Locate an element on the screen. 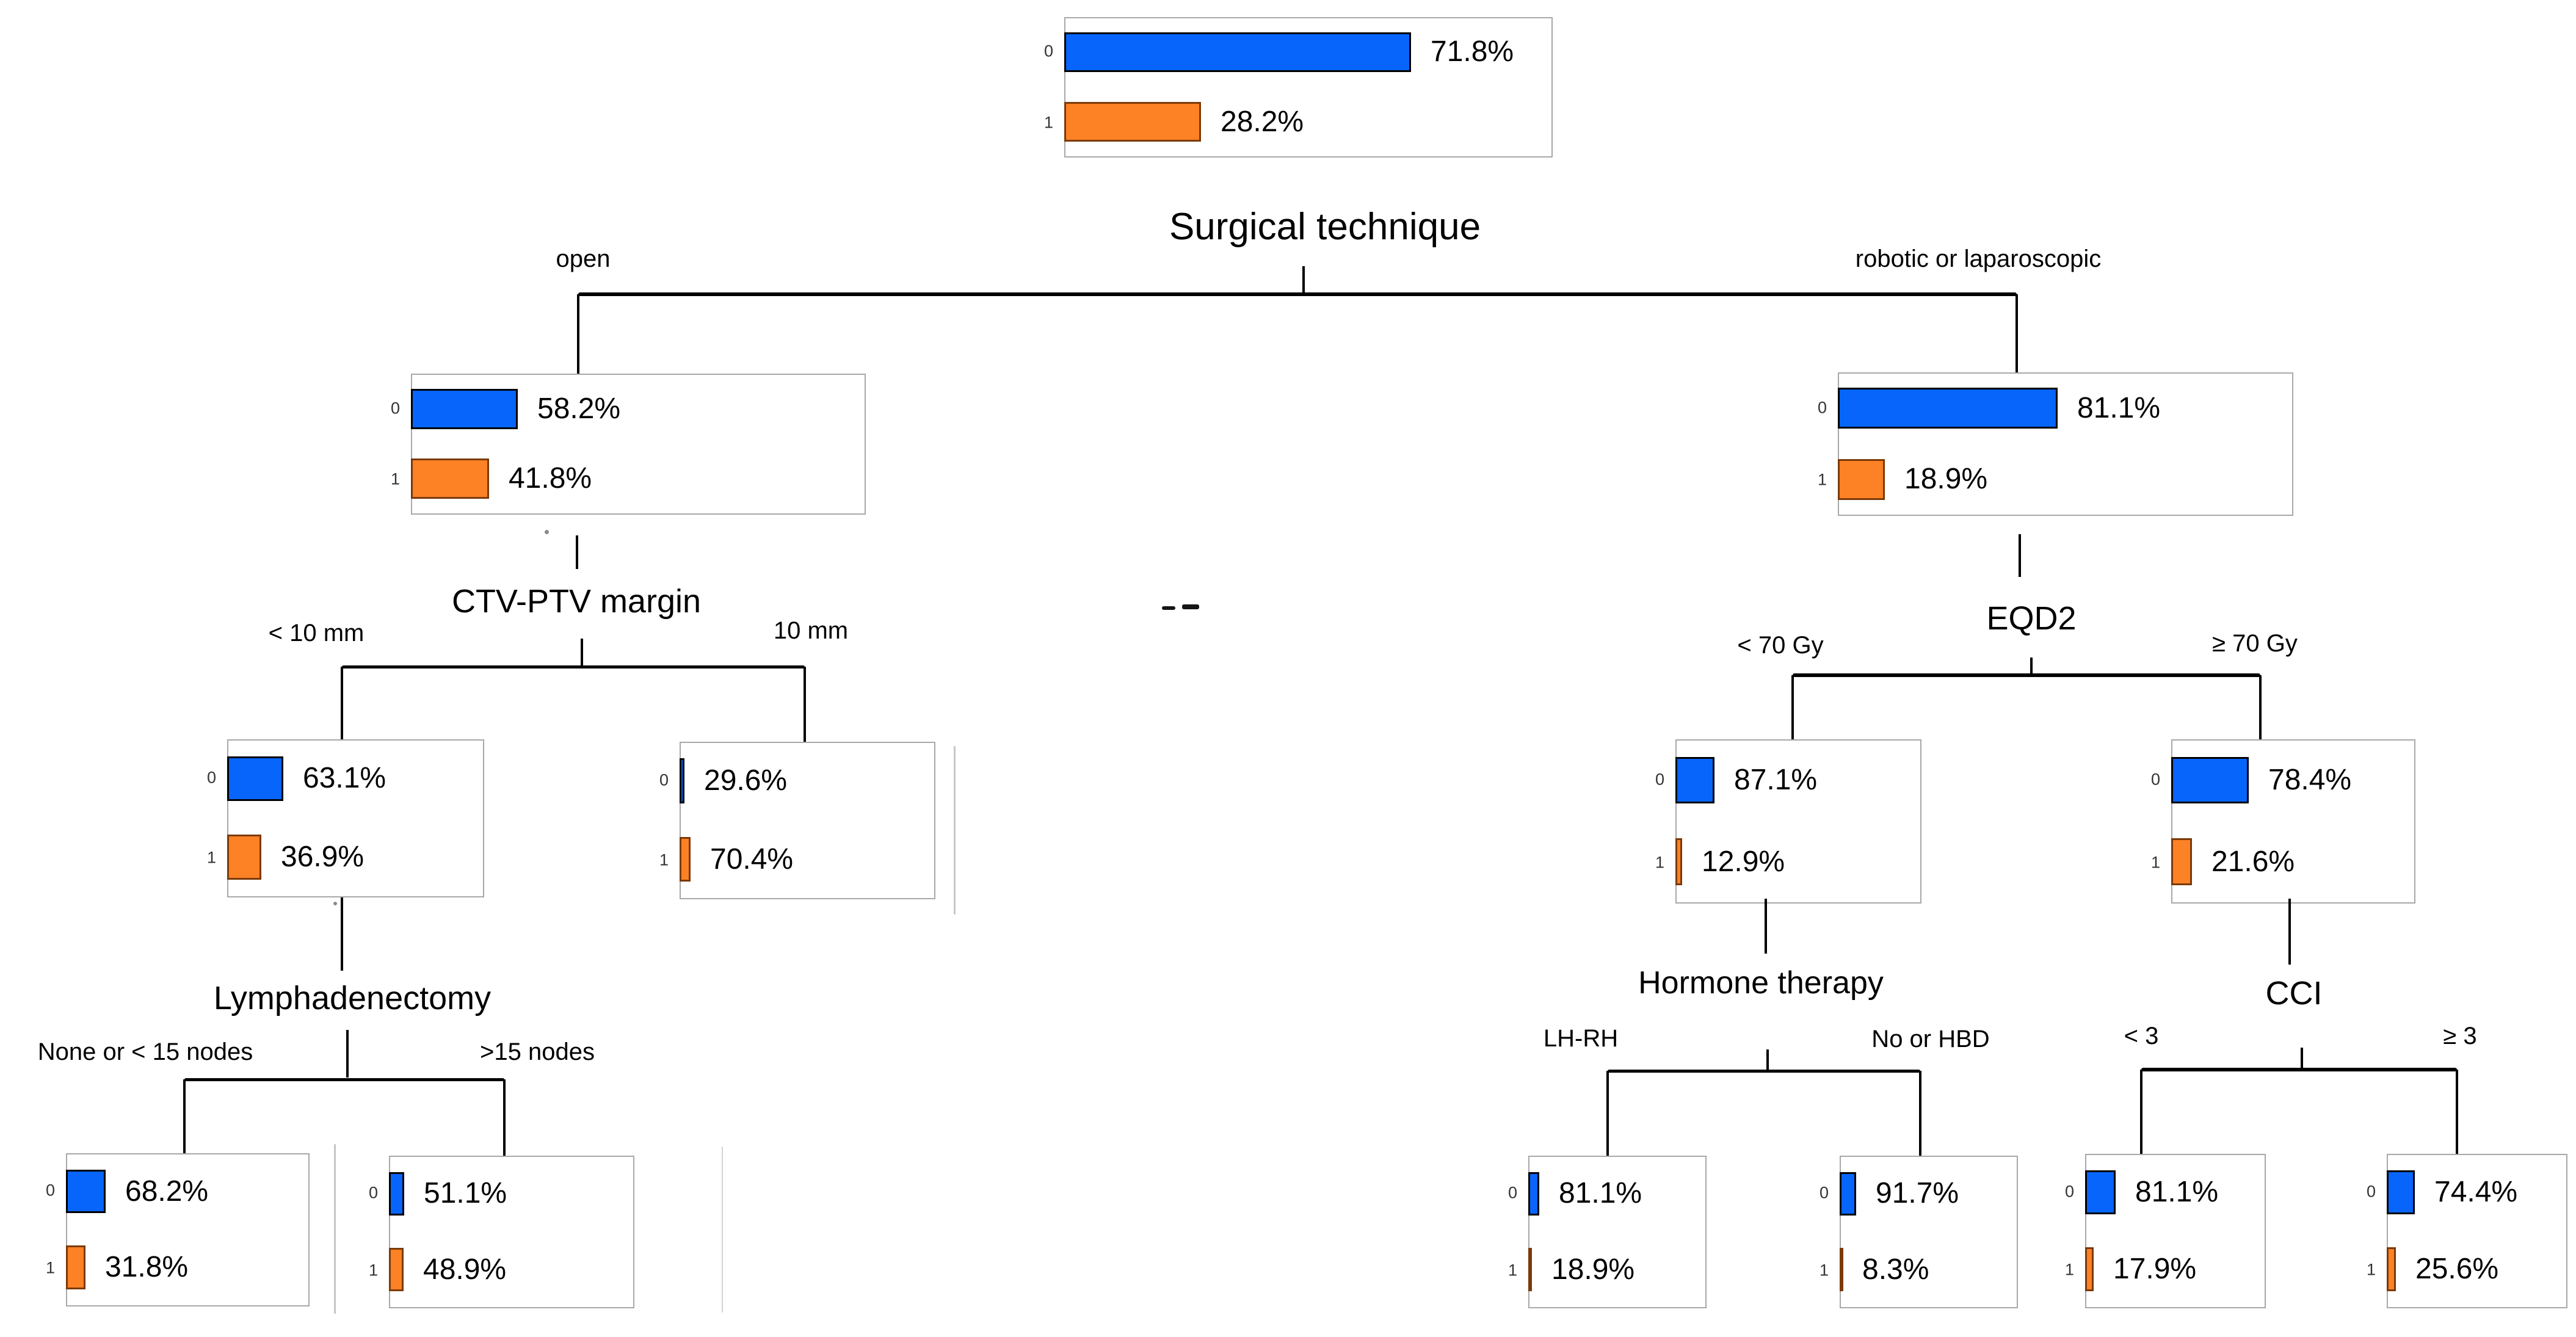 The image size is (2576, 1337). class-1-value-label: 48.9% is located at coordinates (465, 1269).